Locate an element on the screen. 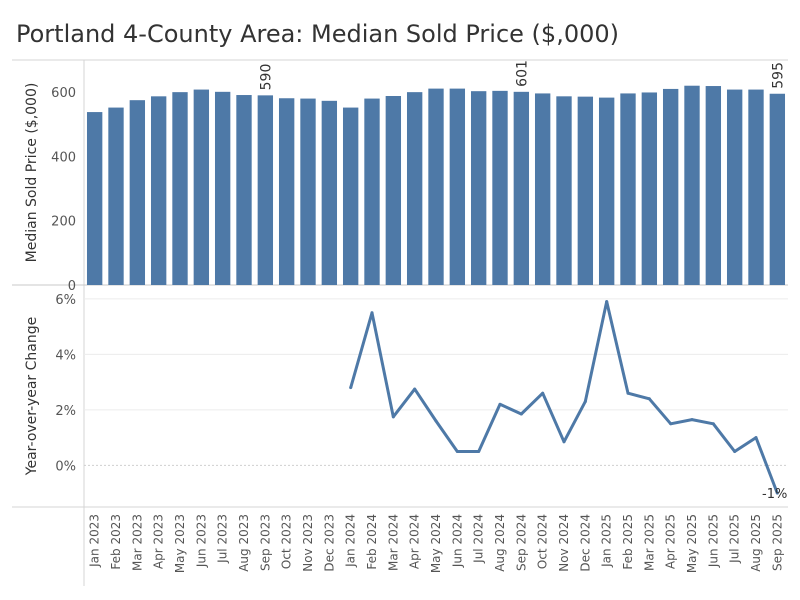  x-tick-label: May 2023 is located at coordinates (180, 543).